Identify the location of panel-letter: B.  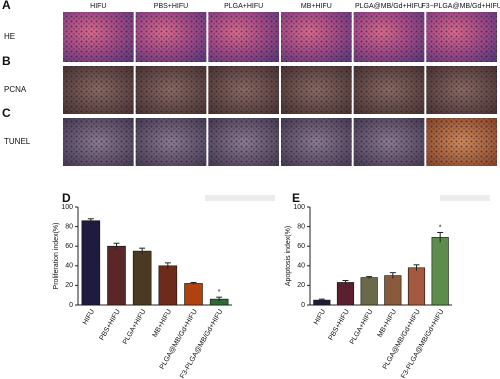
(6, 61).